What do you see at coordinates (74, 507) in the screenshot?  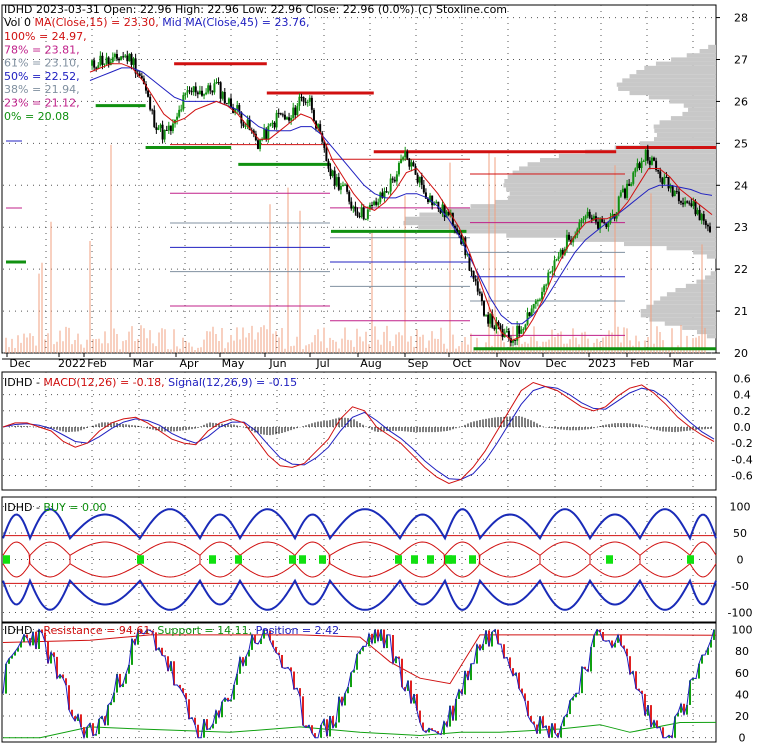 I see `buy-title-part-1: BUY = 0.00` at bounding box center [74, 507].